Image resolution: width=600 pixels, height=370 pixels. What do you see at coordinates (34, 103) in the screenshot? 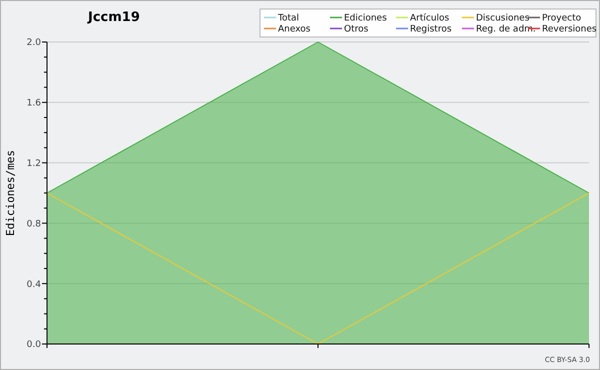
I see `y-tick-label: 1.6` at bounding box center [34, 103].